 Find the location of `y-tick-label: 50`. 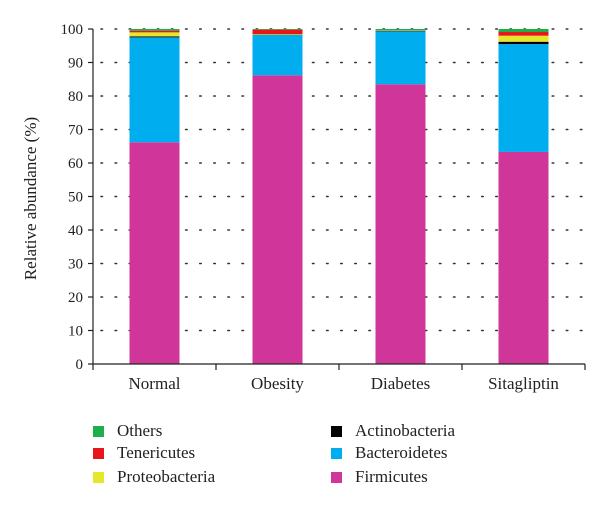

y-tick-label: 50 is located at coordinates (75, 198).